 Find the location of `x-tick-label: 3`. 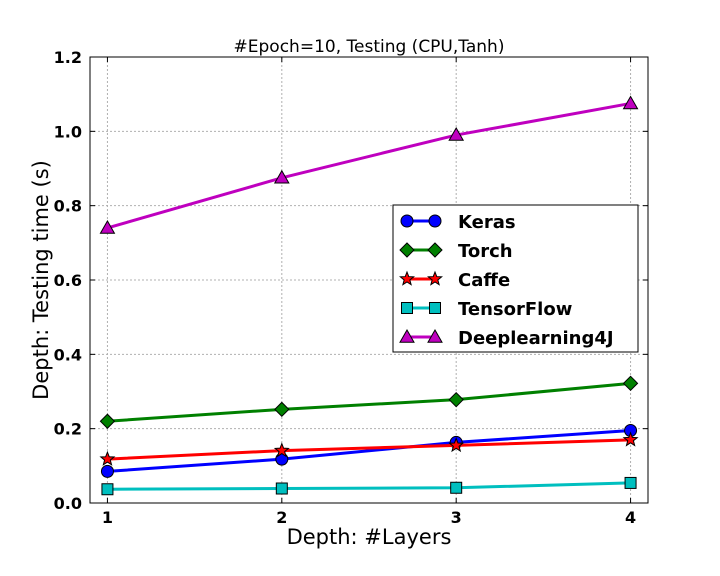

x-tick-label: 3 is located at coordinates (456, 517).